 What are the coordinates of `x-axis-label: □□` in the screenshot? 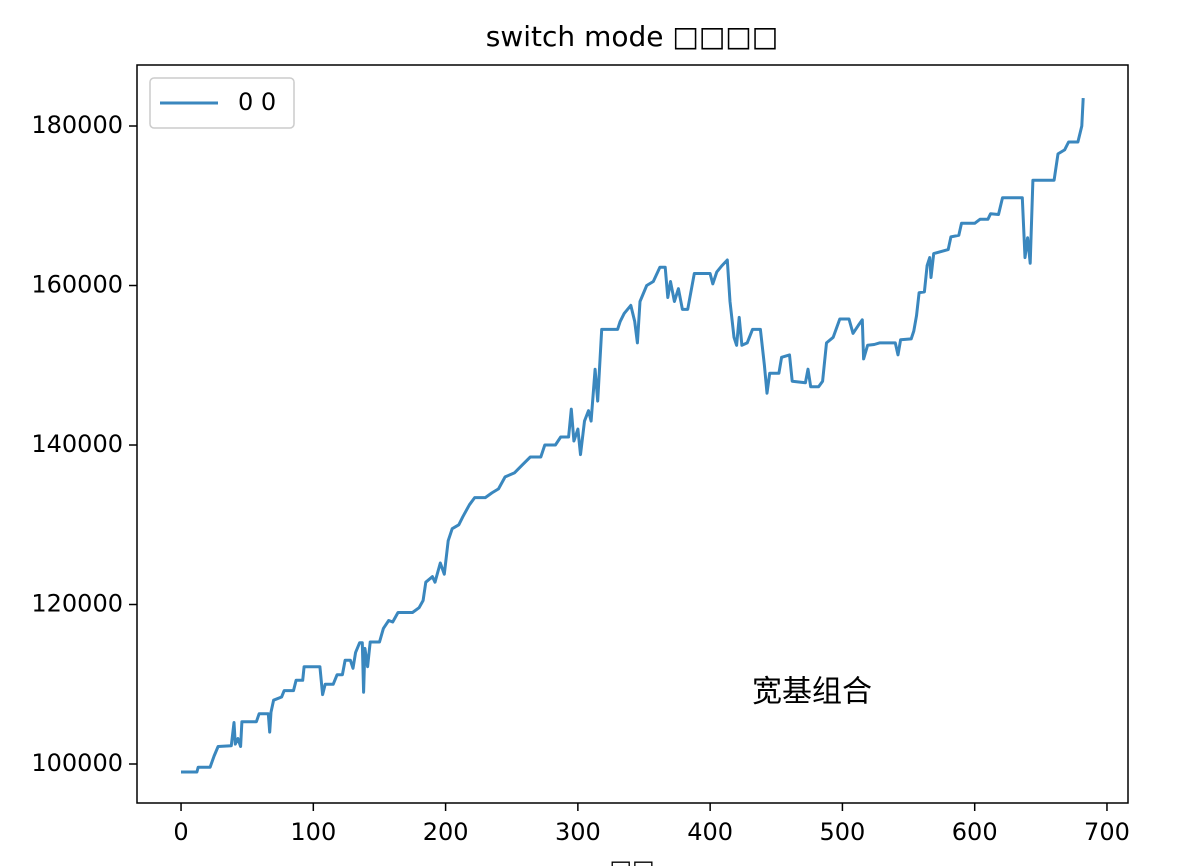 It's located at (631, 860).